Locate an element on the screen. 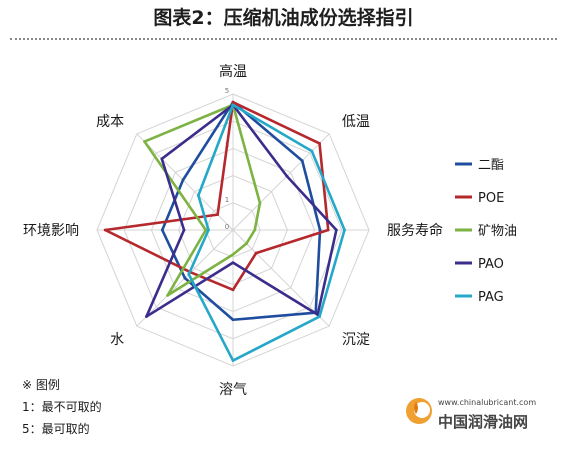 Image resolution: width=567 pixels, height=460 pixels. note-least-desirable: 1：最不可取的 is located at coordinates (62, 407).